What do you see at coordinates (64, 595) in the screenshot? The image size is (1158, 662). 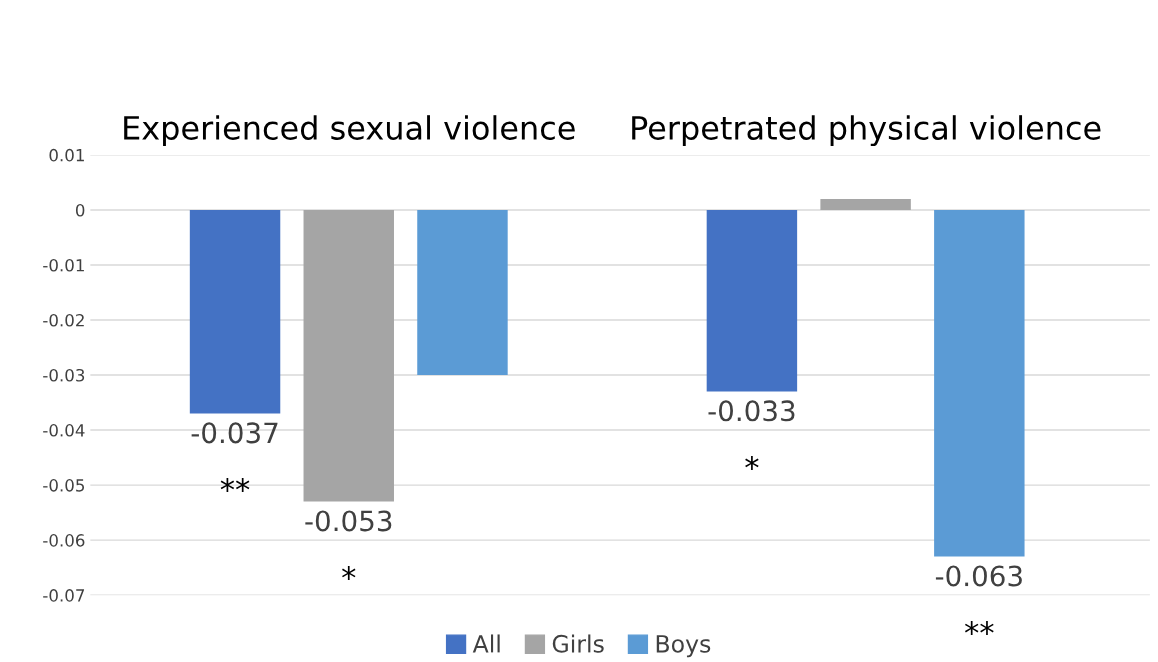 I see `y-tick-label: -0.07` at bounding box center [64, 595].